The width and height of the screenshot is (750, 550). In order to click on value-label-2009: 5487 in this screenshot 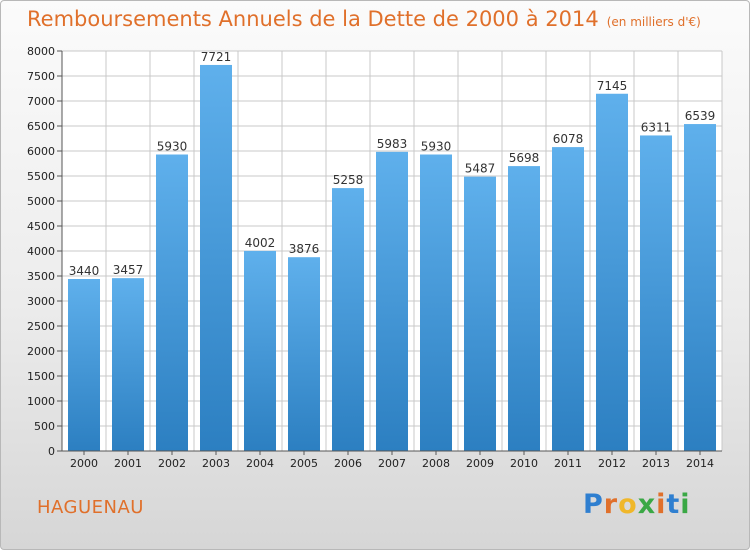, I will do `click(480, 169)`.